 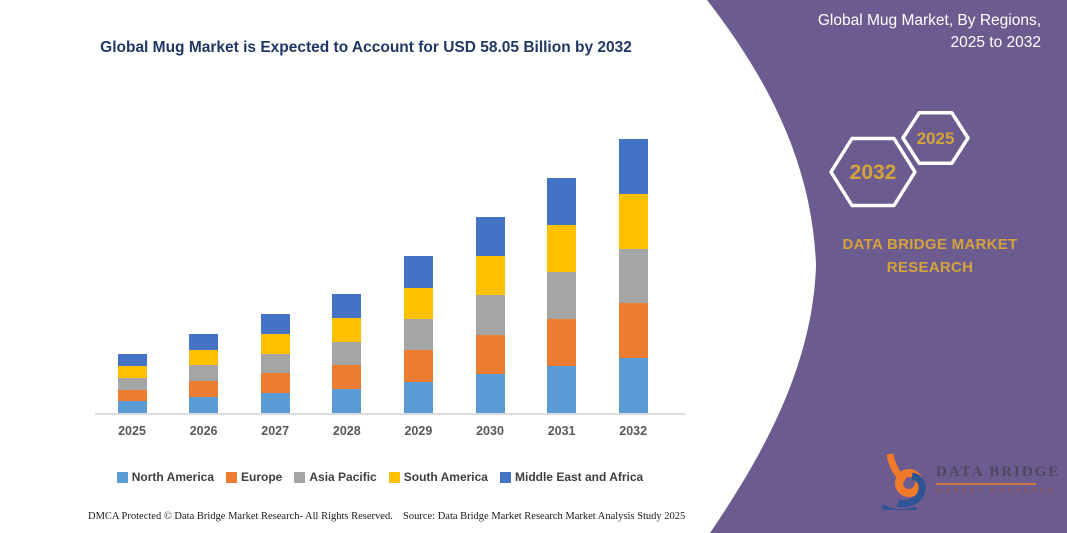 I want to click on legend-item: Europe, so click(x=254, y=477).